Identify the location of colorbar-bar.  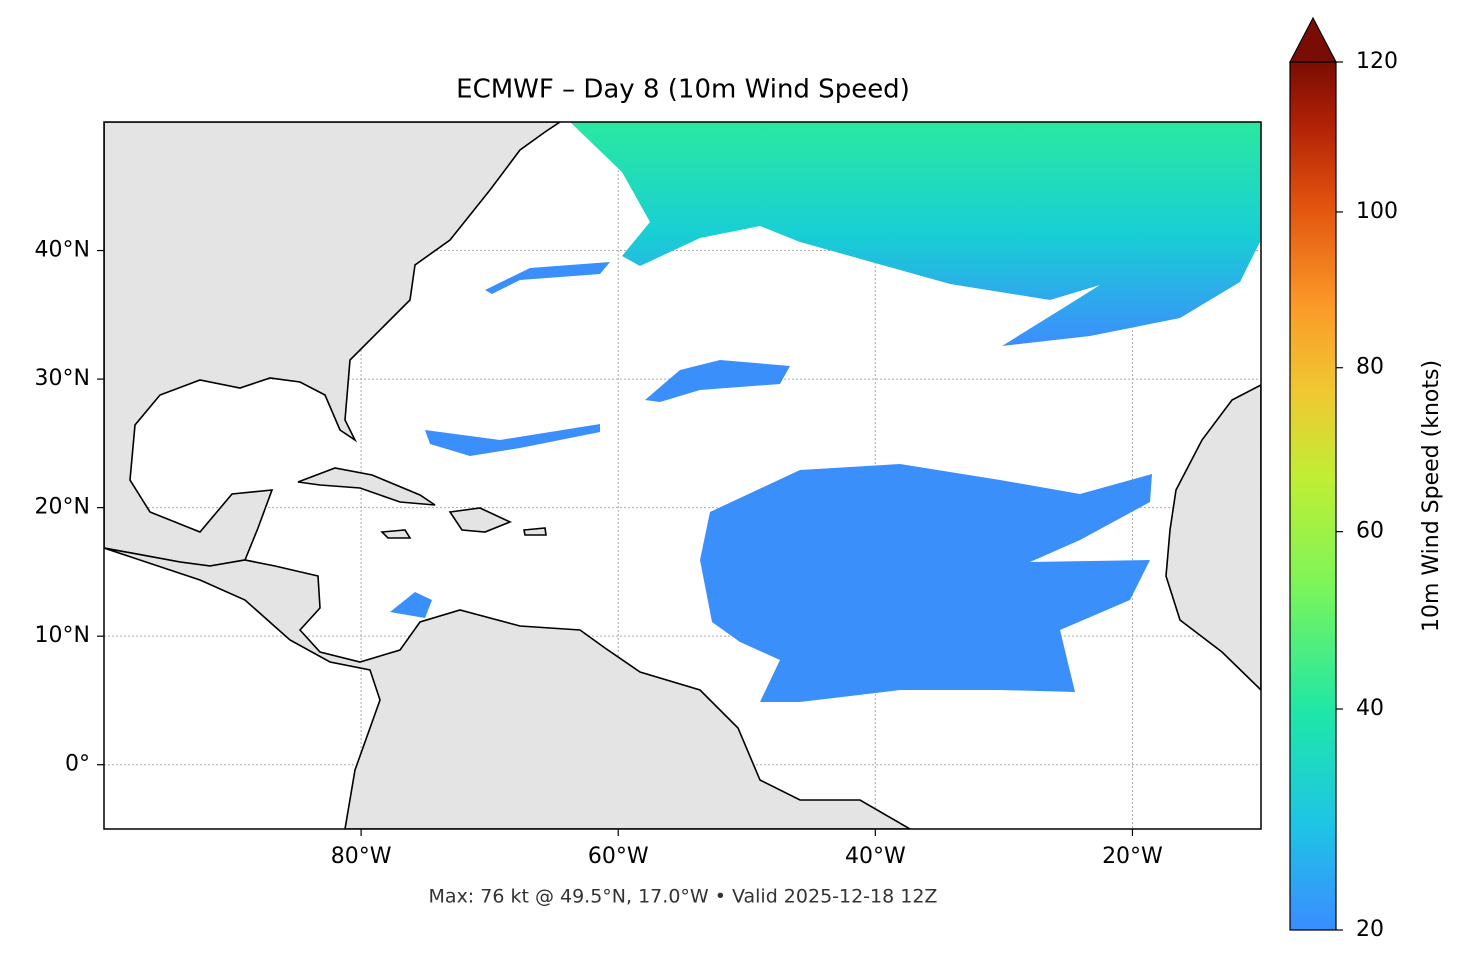
(1313, 496).